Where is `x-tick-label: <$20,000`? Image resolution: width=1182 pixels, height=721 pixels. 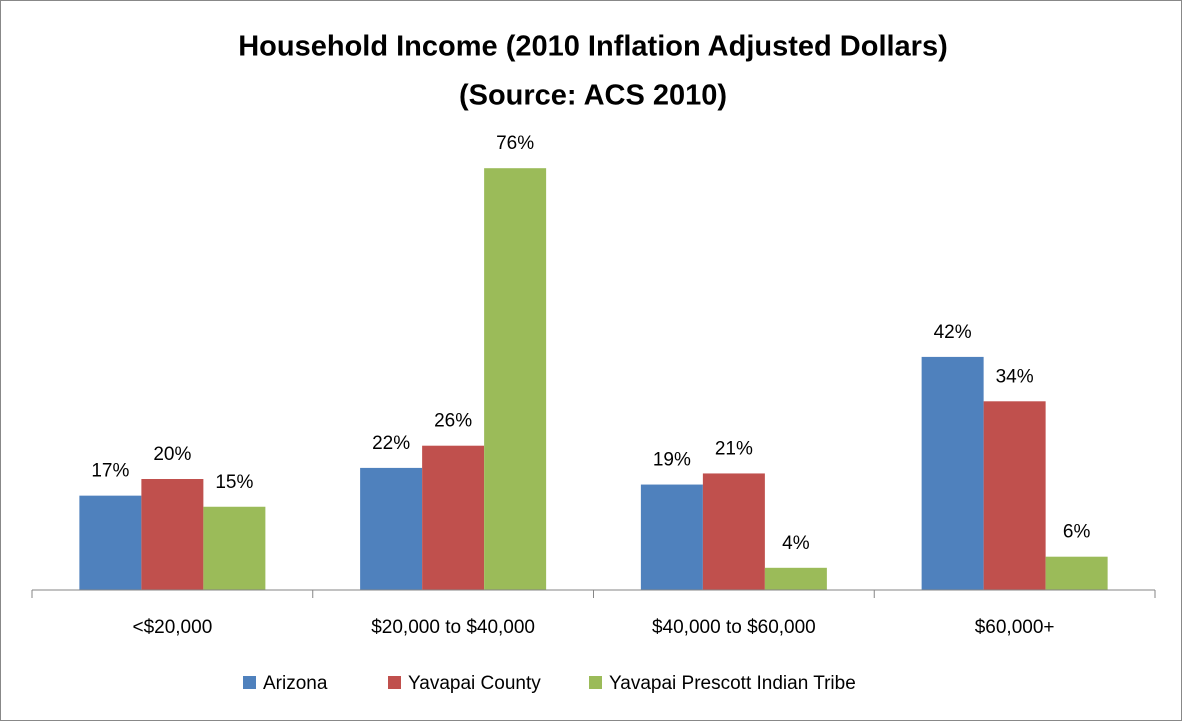 x-tick-label: <$20,000 is located at coordinates (172, 627).